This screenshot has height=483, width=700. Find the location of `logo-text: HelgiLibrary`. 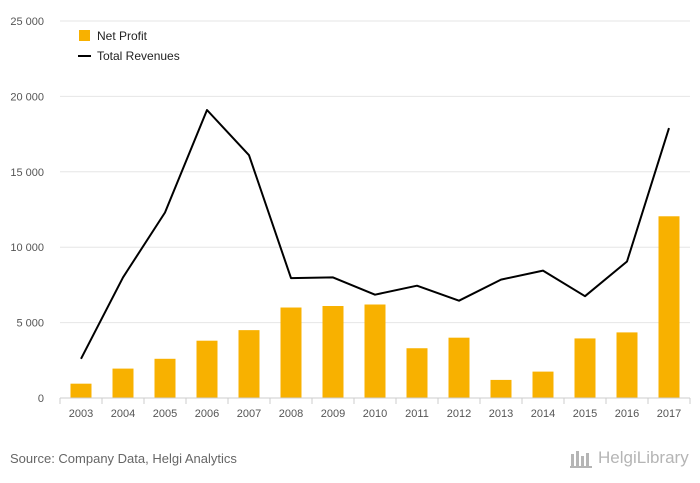

logo-text: HelgiLibrary is located at coordinates (643, 457).